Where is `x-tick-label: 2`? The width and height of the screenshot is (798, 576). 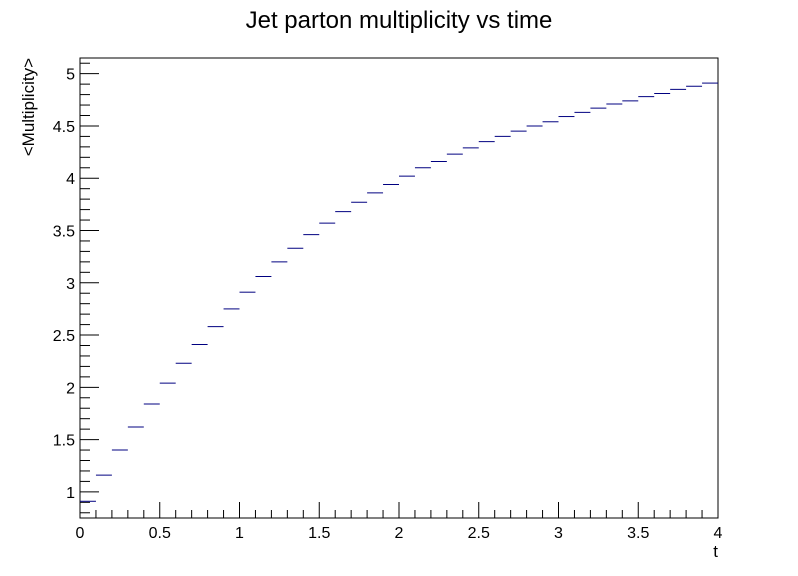
x-tick-label: 2 is located at coordinates (399, 533).